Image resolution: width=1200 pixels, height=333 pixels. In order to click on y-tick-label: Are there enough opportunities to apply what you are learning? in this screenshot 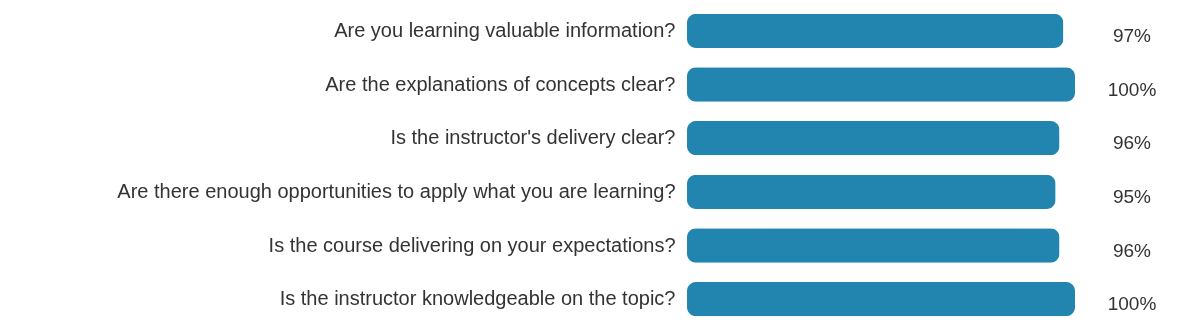, I will do `click(396, 190)`.